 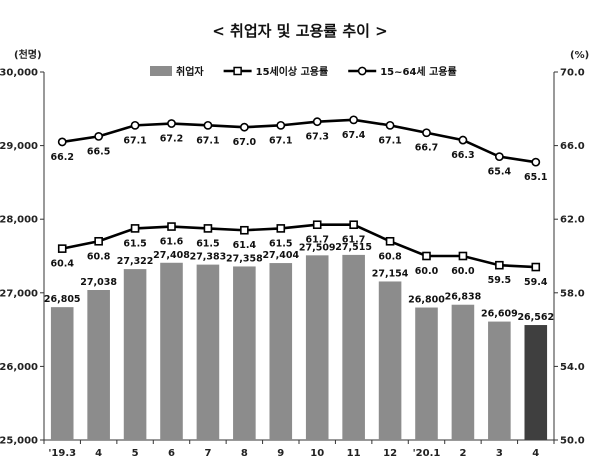 What do you see at coordinates (316, 137) in the screenshot?
I see `line-value-label: 67.3` at bounding box center [316, 137].